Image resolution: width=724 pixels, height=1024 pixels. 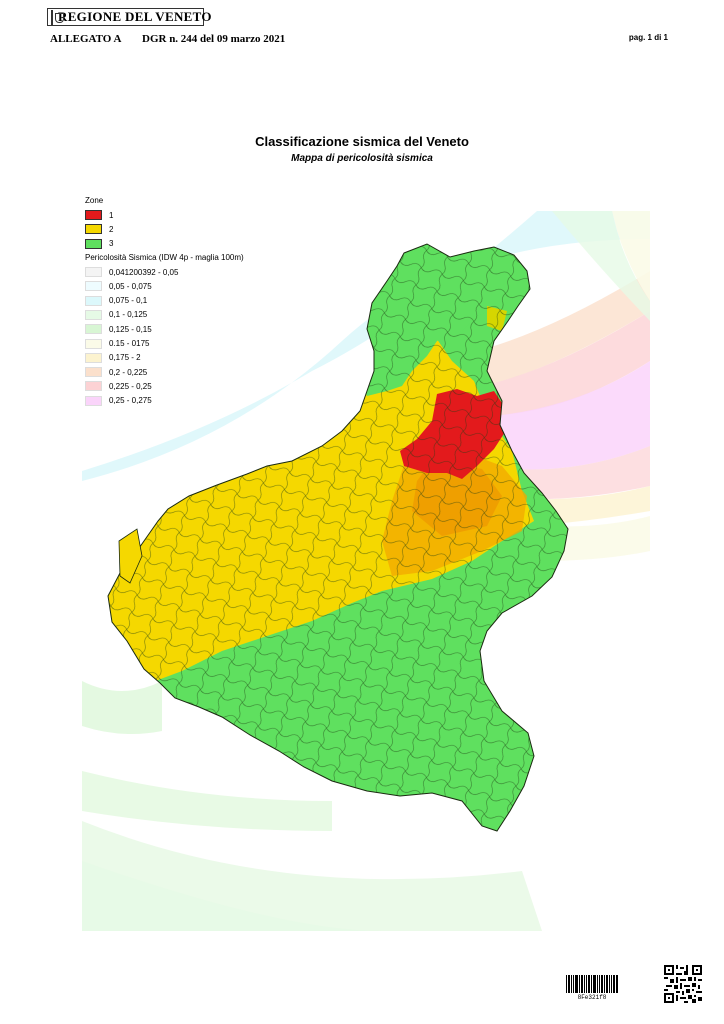 What do you see at coordinates (592, 997) in the screenshot?
I see `barcode-text: 8Fe321f8` at bounding box center [592, 997].